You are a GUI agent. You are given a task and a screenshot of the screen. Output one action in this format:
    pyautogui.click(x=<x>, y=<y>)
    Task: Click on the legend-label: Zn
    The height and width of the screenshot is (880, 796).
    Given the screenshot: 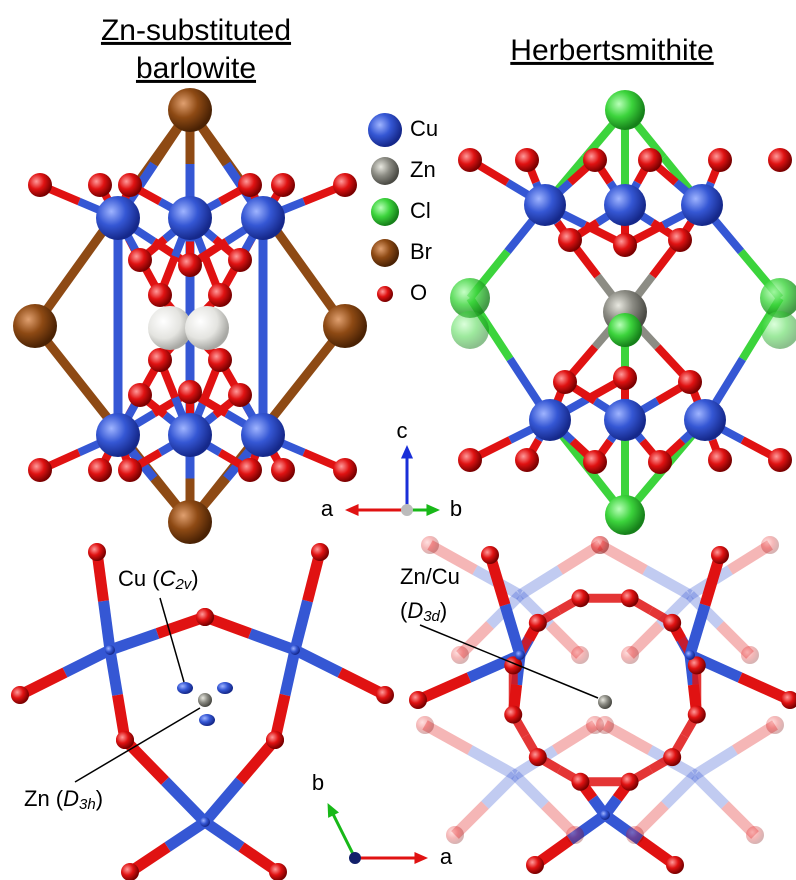 What is the action you would take?
    pyautogui.click(x=423, y=169)
    